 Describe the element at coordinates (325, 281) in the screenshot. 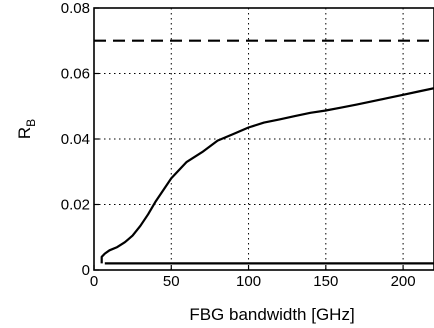

I see `x-tick-label: 150` at that location.